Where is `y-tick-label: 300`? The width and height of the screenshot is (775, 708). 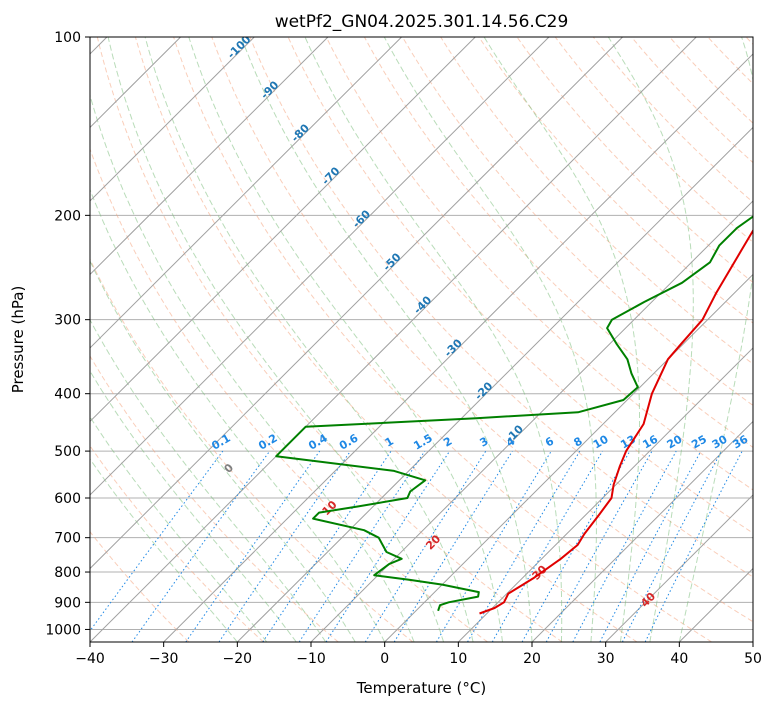 y-tick-label: 300 is located at coordinates (67, 321).